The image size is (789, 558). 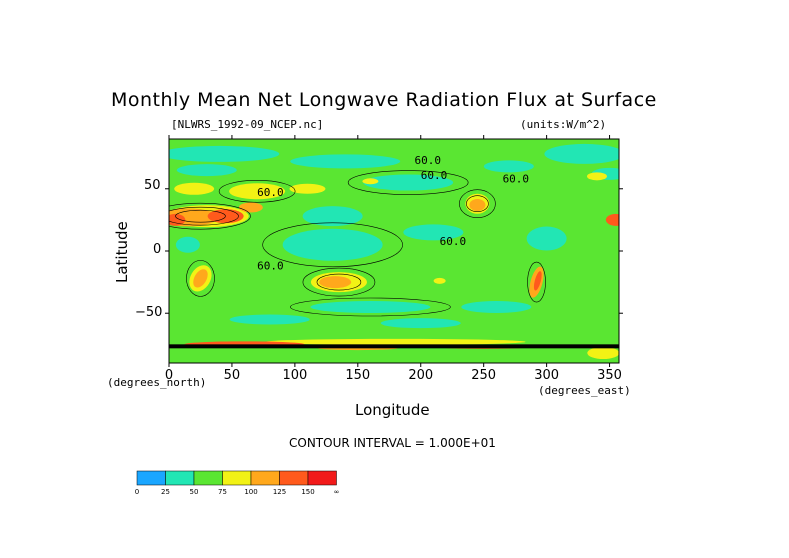 I want to click on y-tick-0: 0, so click(x=157, y=249).